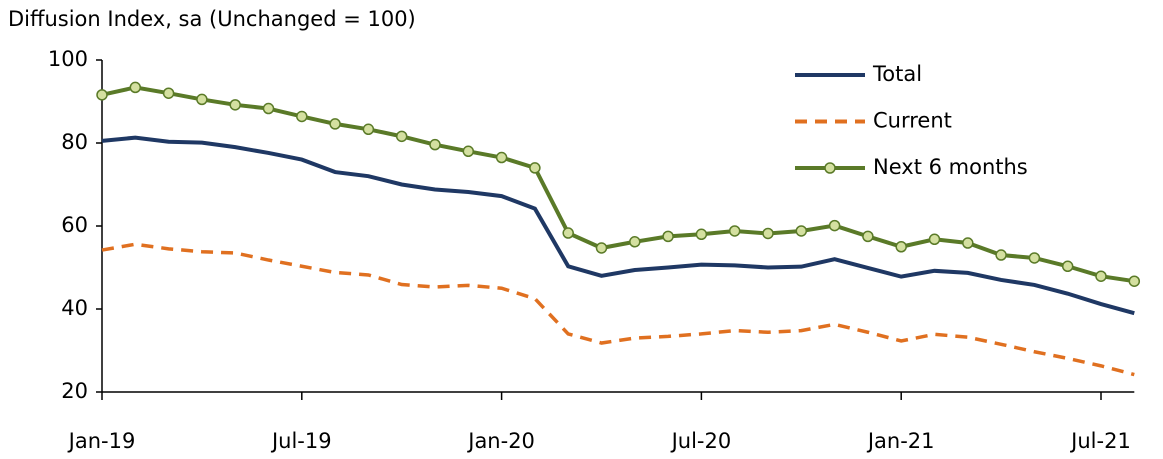  I want to click on y-tick-label: 20, so click(74, 391).